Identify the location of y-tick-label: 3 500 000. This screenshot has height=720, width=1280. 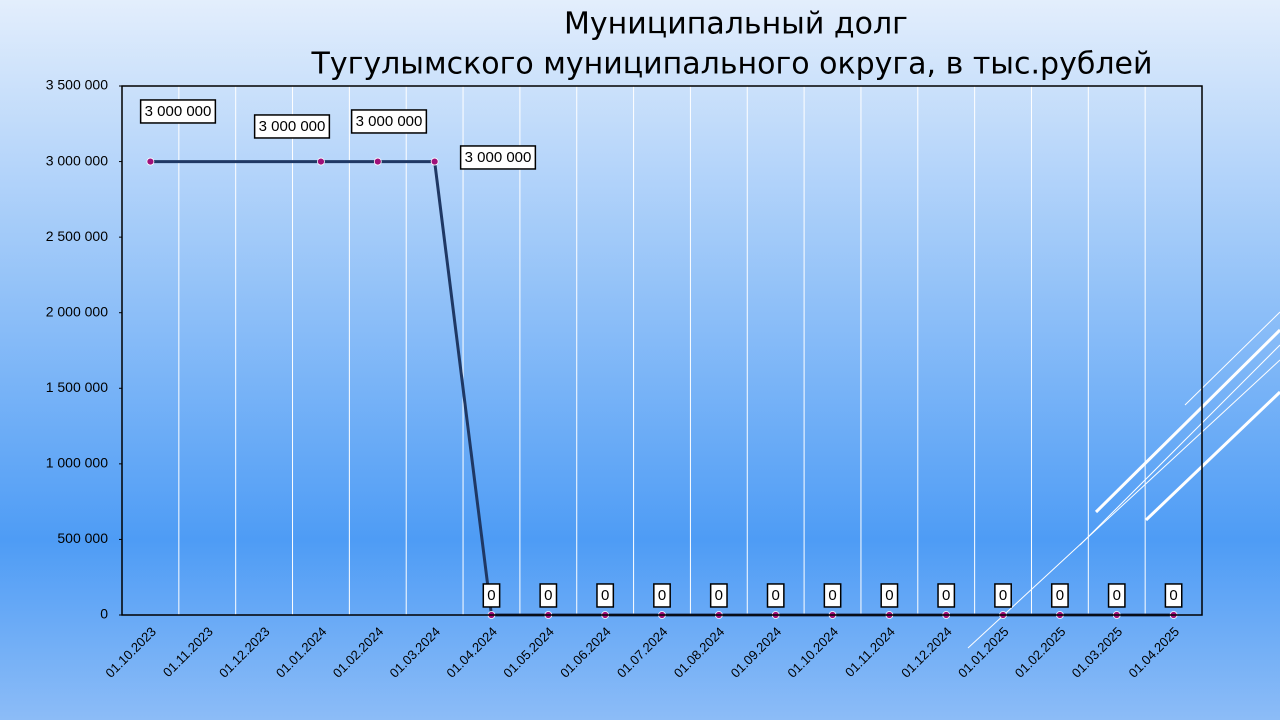
(77, 85).